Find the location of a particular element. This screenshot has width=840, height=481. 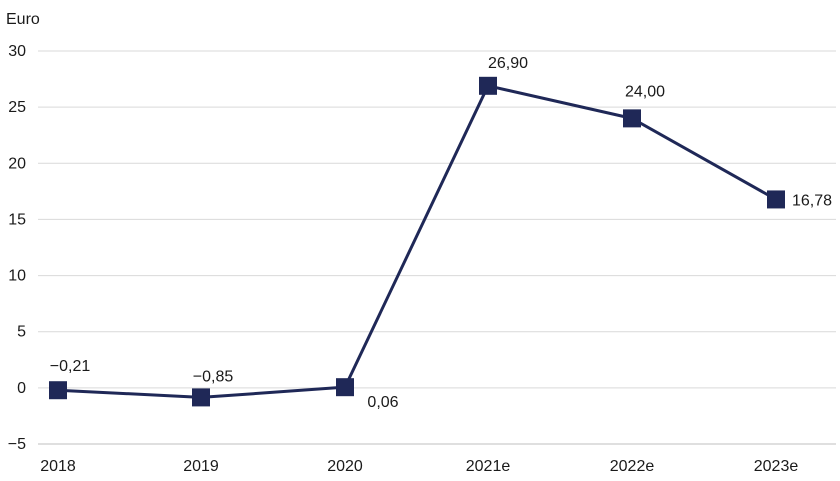

y-tick-label: 5 is located at coordinates (21, 332).